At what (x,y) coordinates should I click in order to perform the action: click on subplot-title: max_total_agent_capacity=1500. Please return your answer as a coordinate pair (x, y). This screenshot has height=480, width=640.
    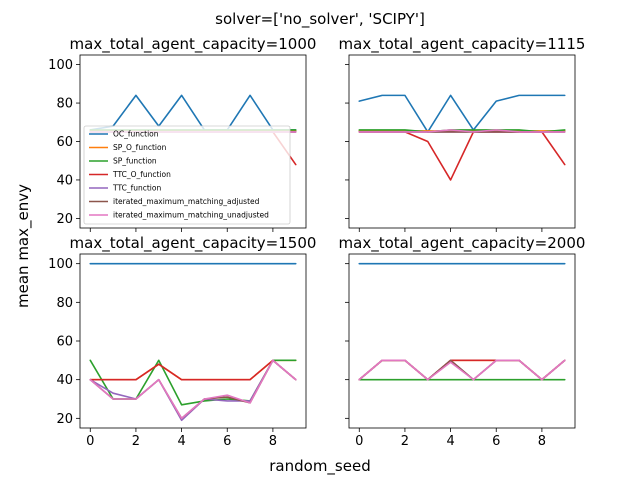
    Looking at the image, I should click on (193, 243).